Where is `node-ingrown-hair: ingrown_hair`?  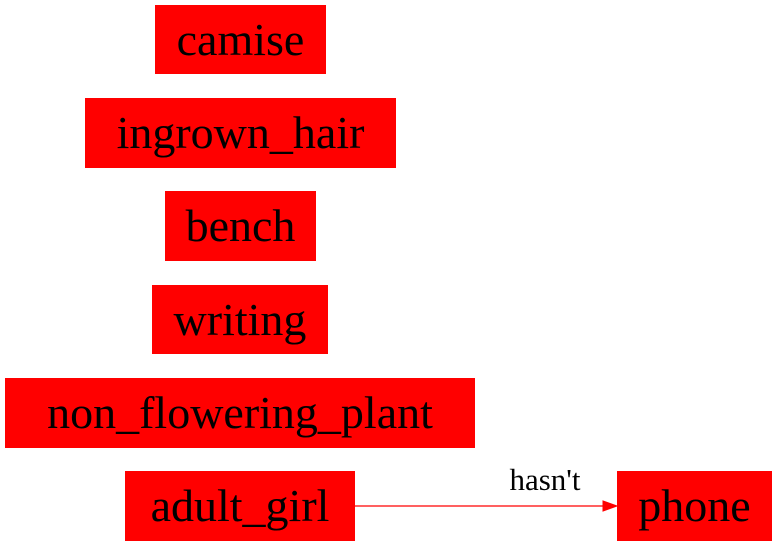 node-ingrown-hair: ingrown_hair is located at coordinates (240, 133).